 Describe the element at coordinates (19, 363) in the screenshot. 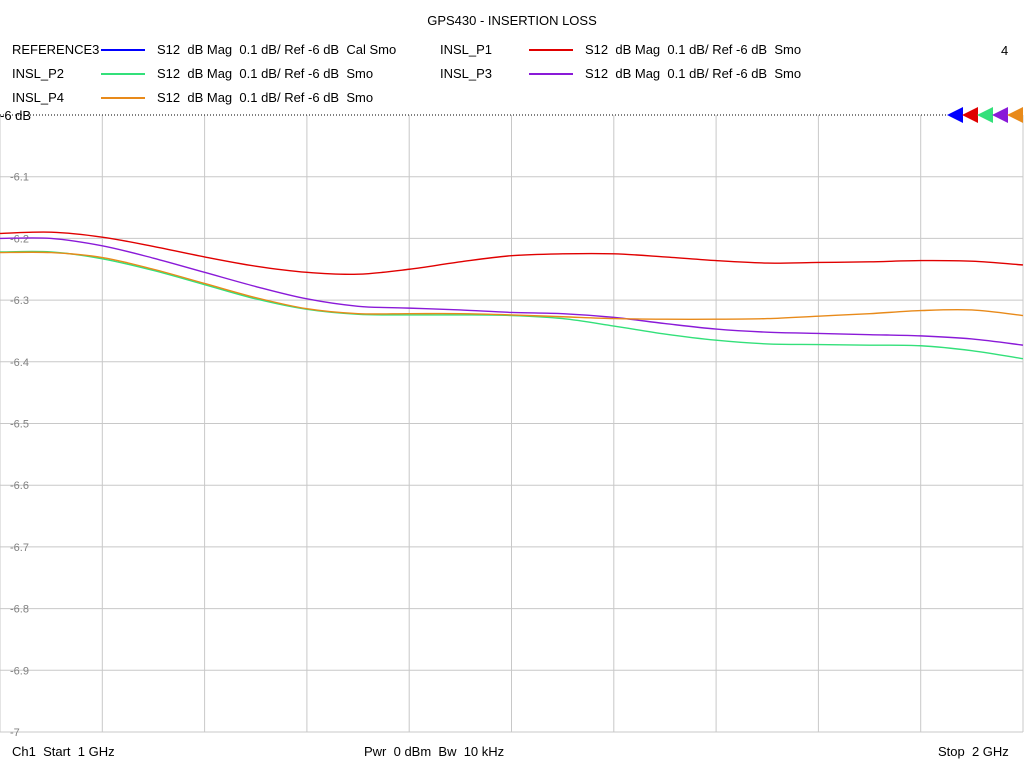

I see `y-tick-label: -6.4` at that location.